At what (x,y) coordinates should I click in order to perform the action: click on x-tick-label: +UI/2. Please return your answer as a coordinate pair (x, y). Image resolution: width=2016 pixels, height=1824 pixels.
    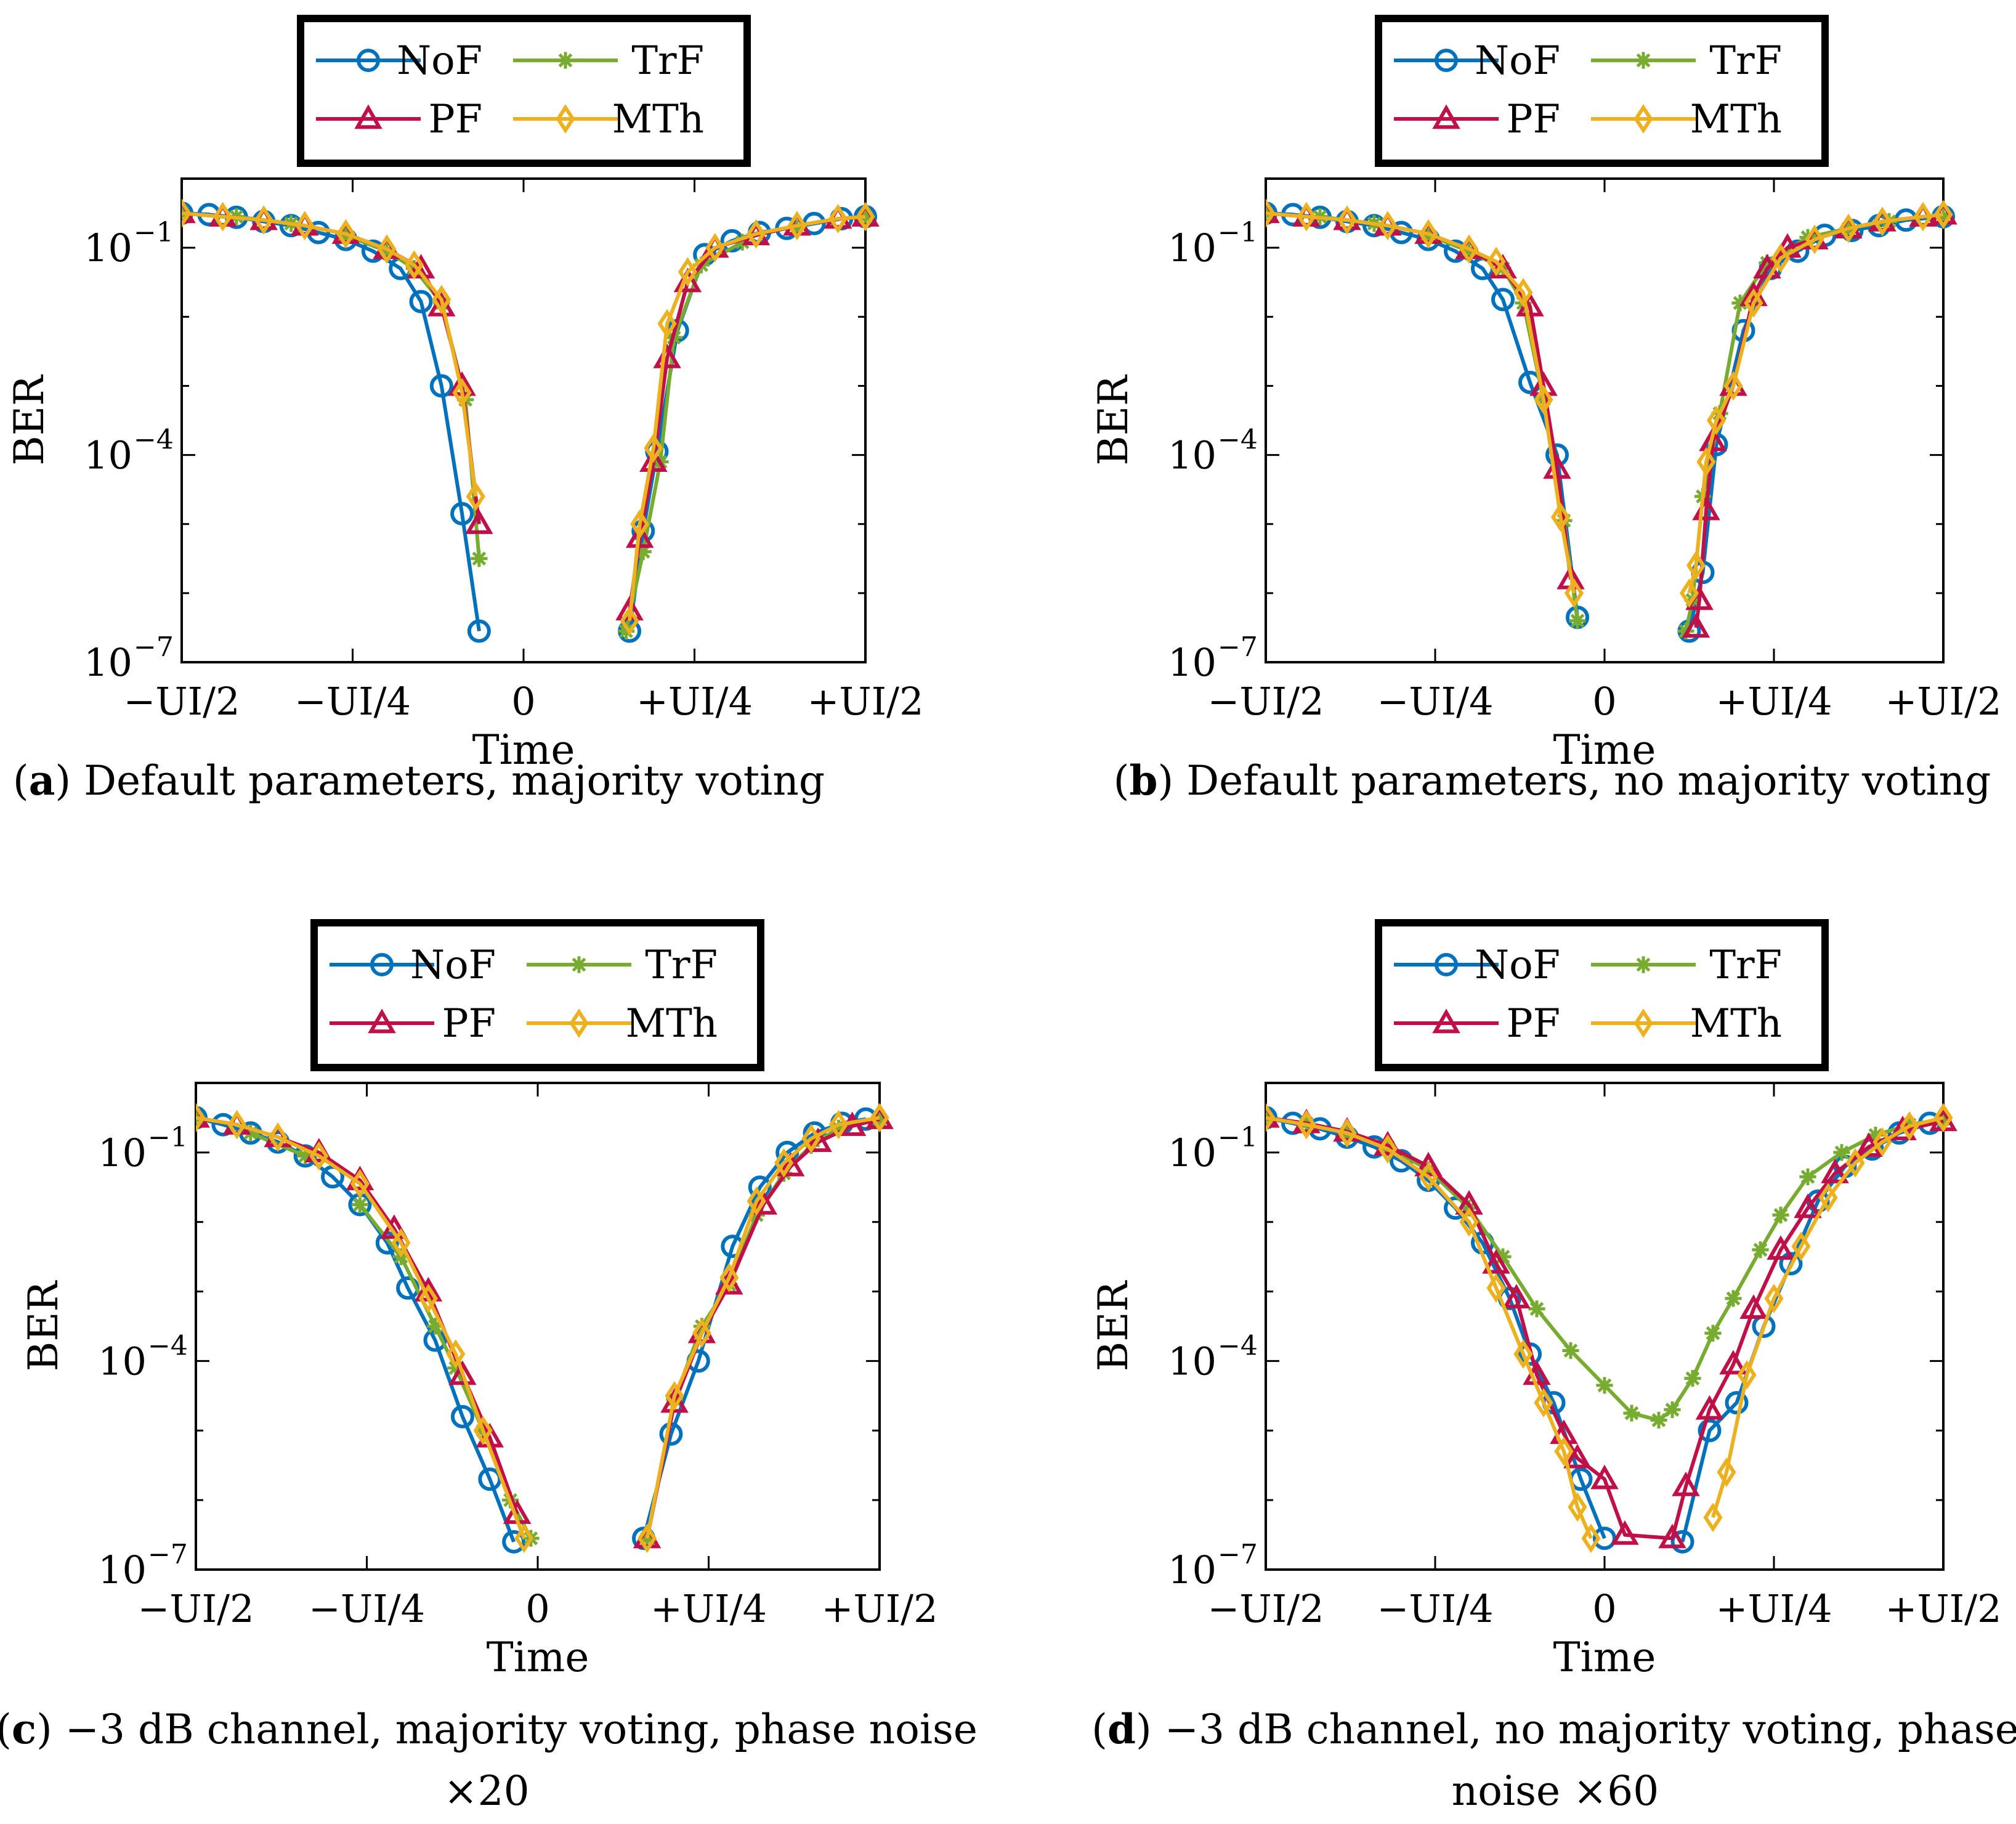
    Looking at the image, I should click on (1943, 1609).